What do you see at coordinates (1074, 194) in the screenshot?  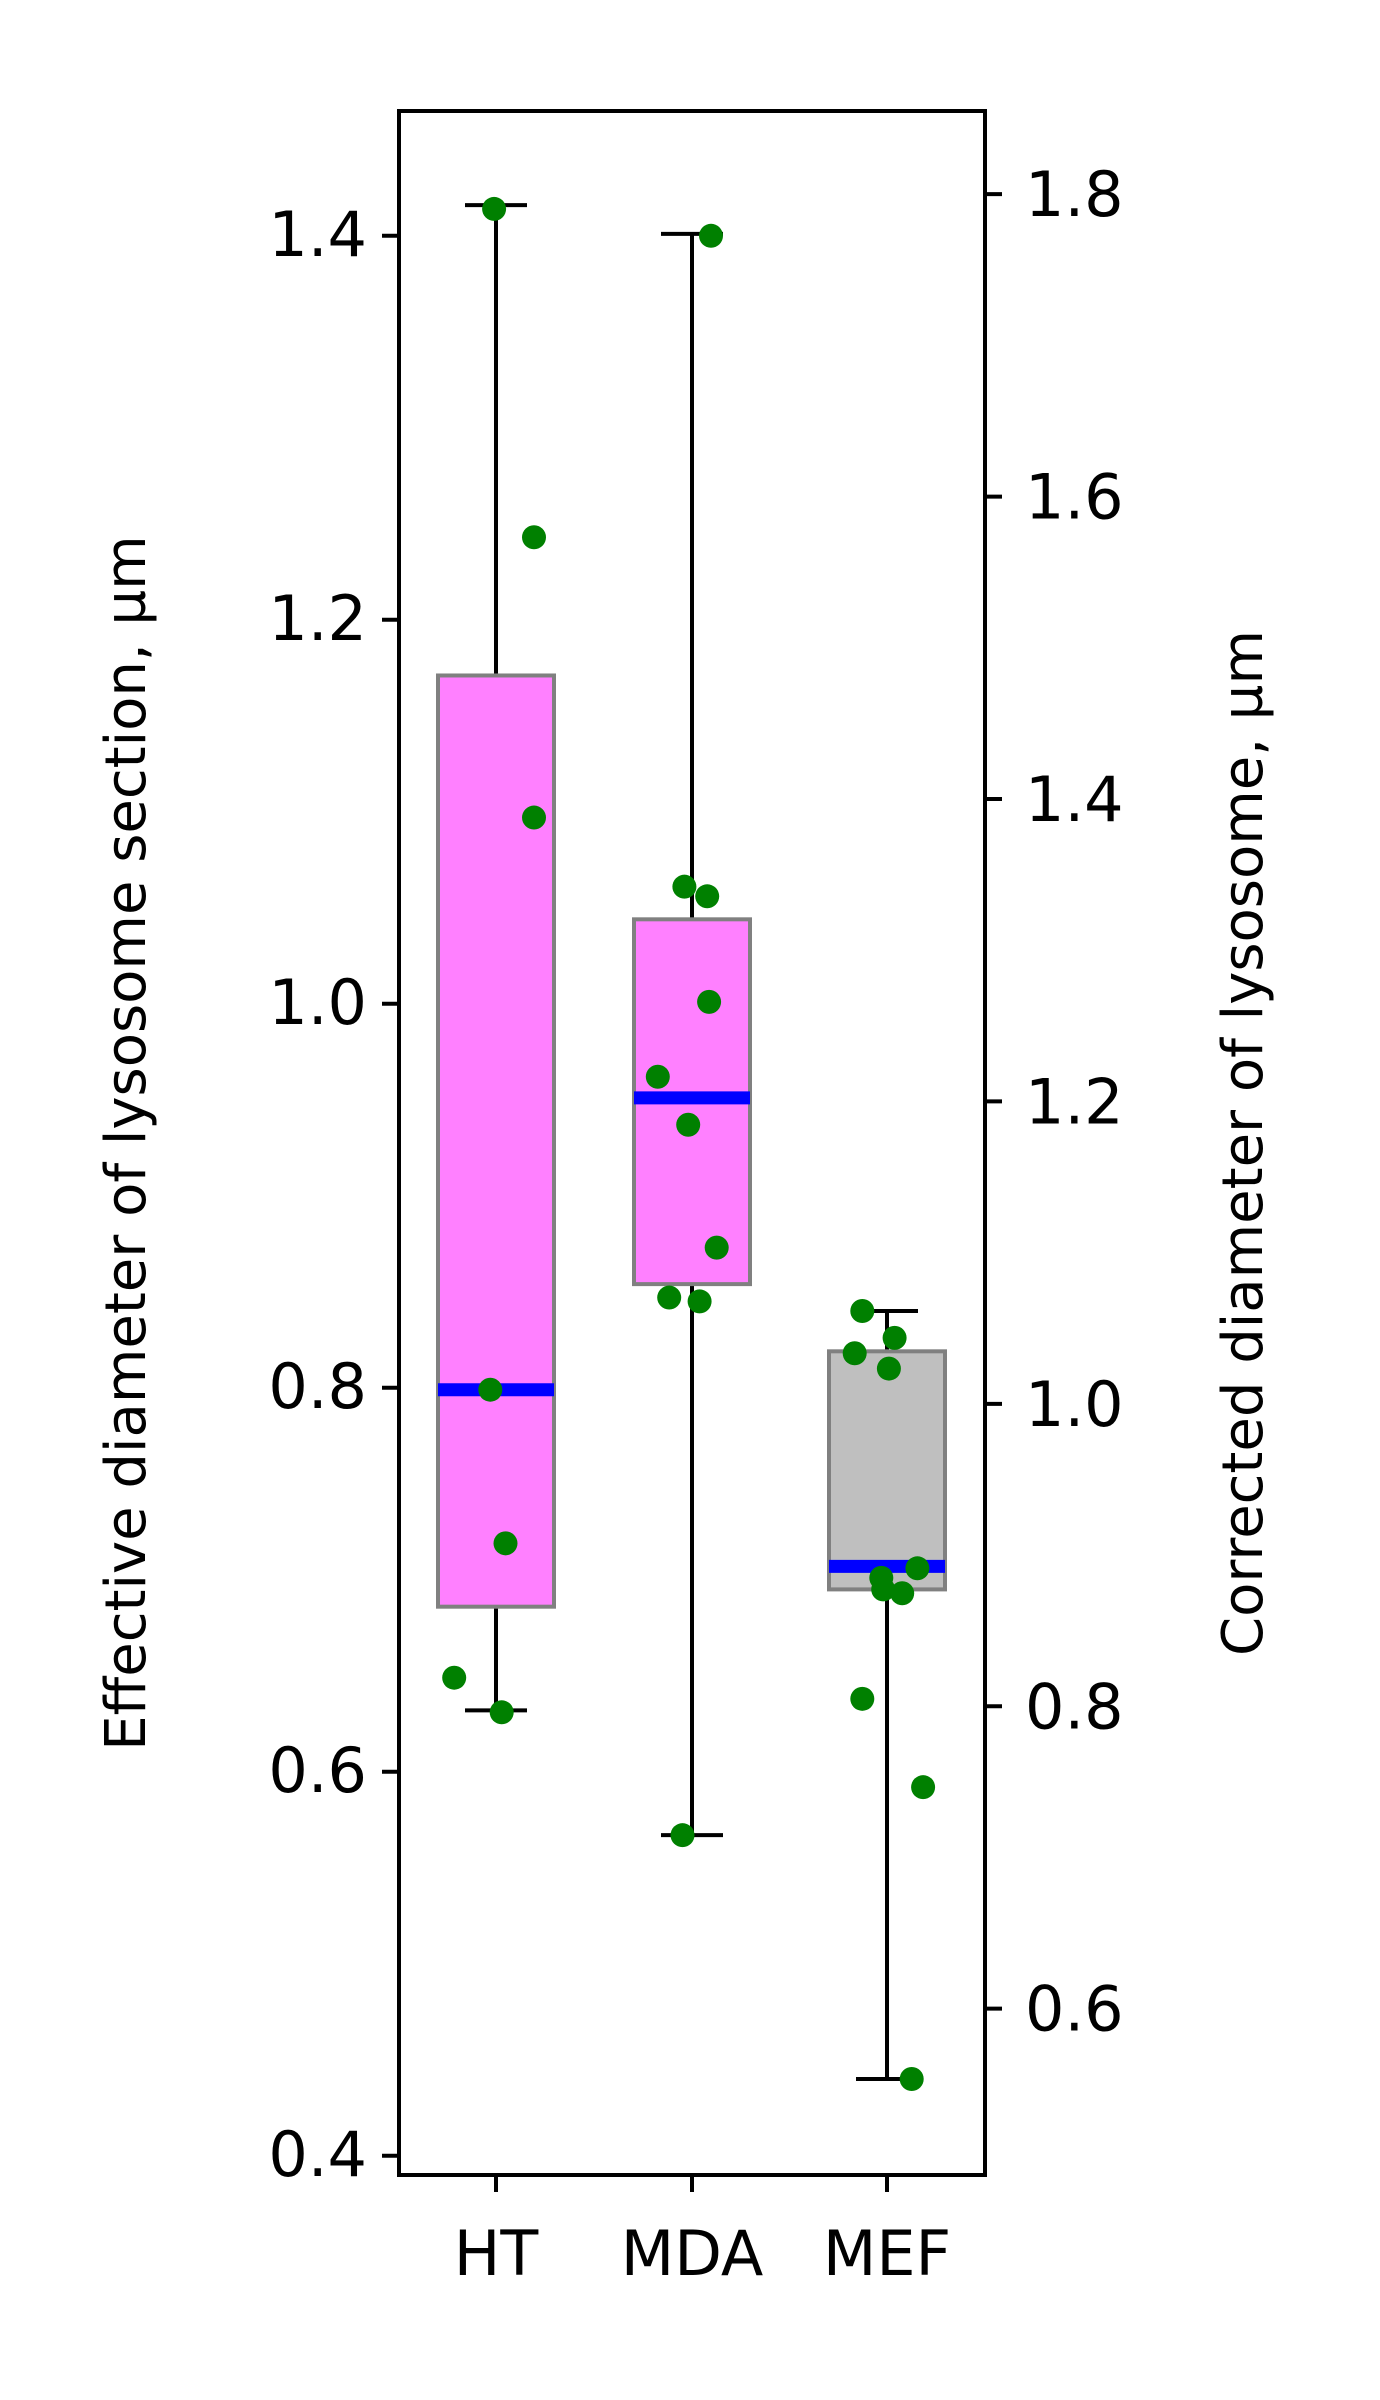 I see `right-y-tick-label: 1.8` at bounding box center [1074, 194].